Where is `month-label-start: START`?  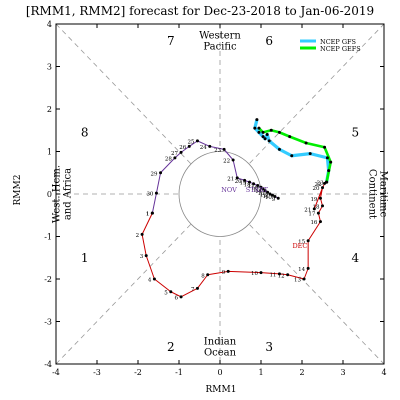
month-label-start: START is located at coordinates (257, 190).